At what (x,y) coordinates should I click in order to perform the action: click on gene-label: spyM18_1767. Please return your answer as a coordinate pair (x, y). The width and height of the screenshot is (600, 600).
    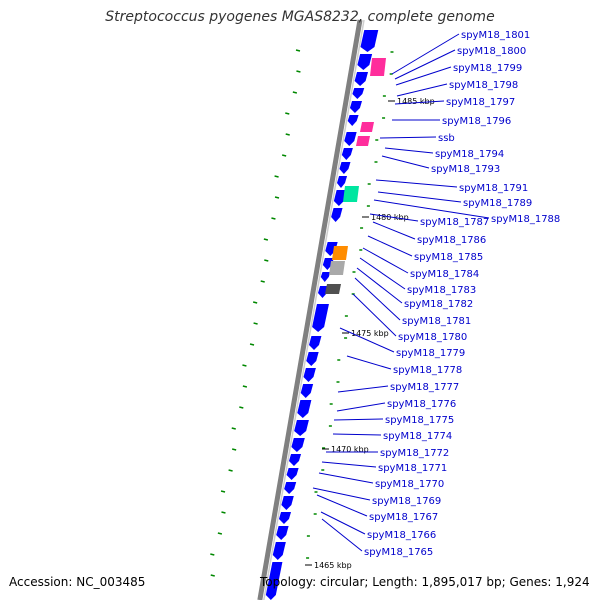
    Looking at the image, I should click on (403, 517).